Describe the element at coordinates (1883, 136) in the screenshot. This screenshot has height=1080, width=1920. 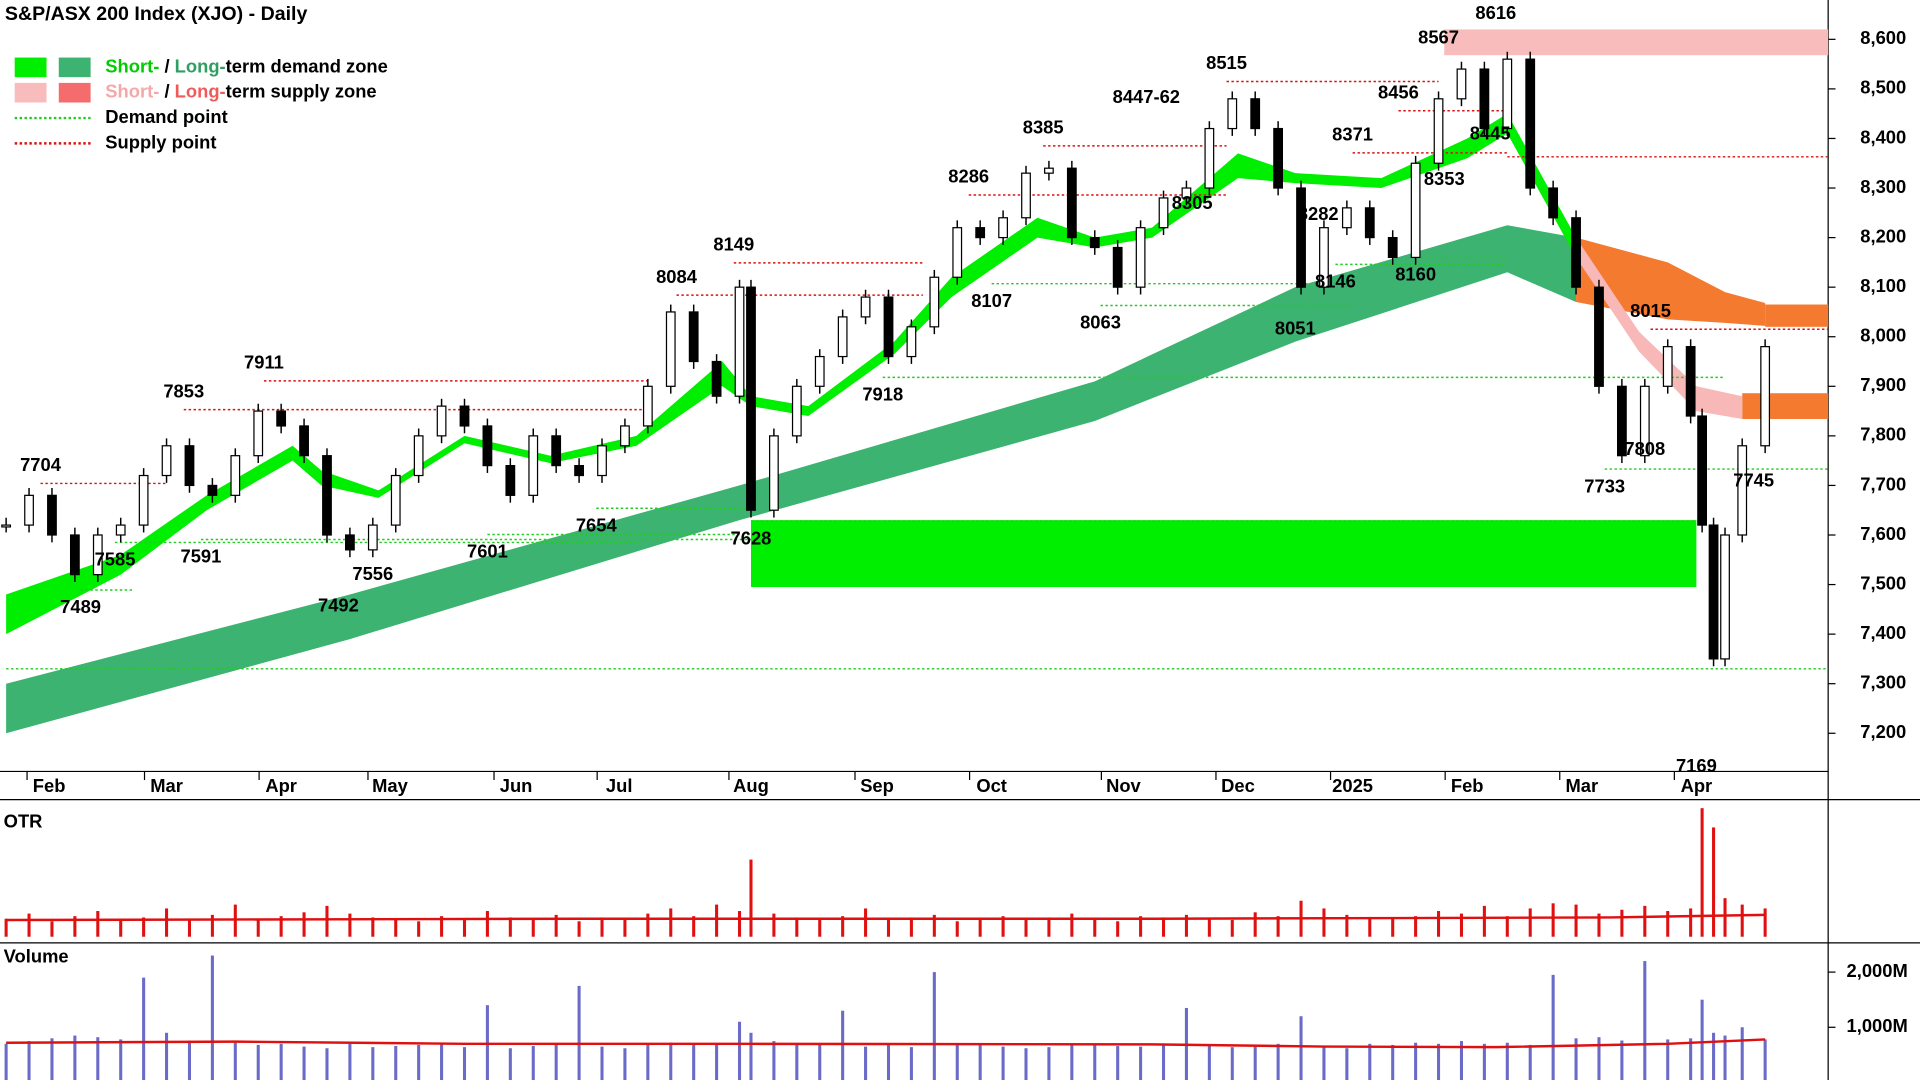
I see `y-tick-label: 8,400` at that location.